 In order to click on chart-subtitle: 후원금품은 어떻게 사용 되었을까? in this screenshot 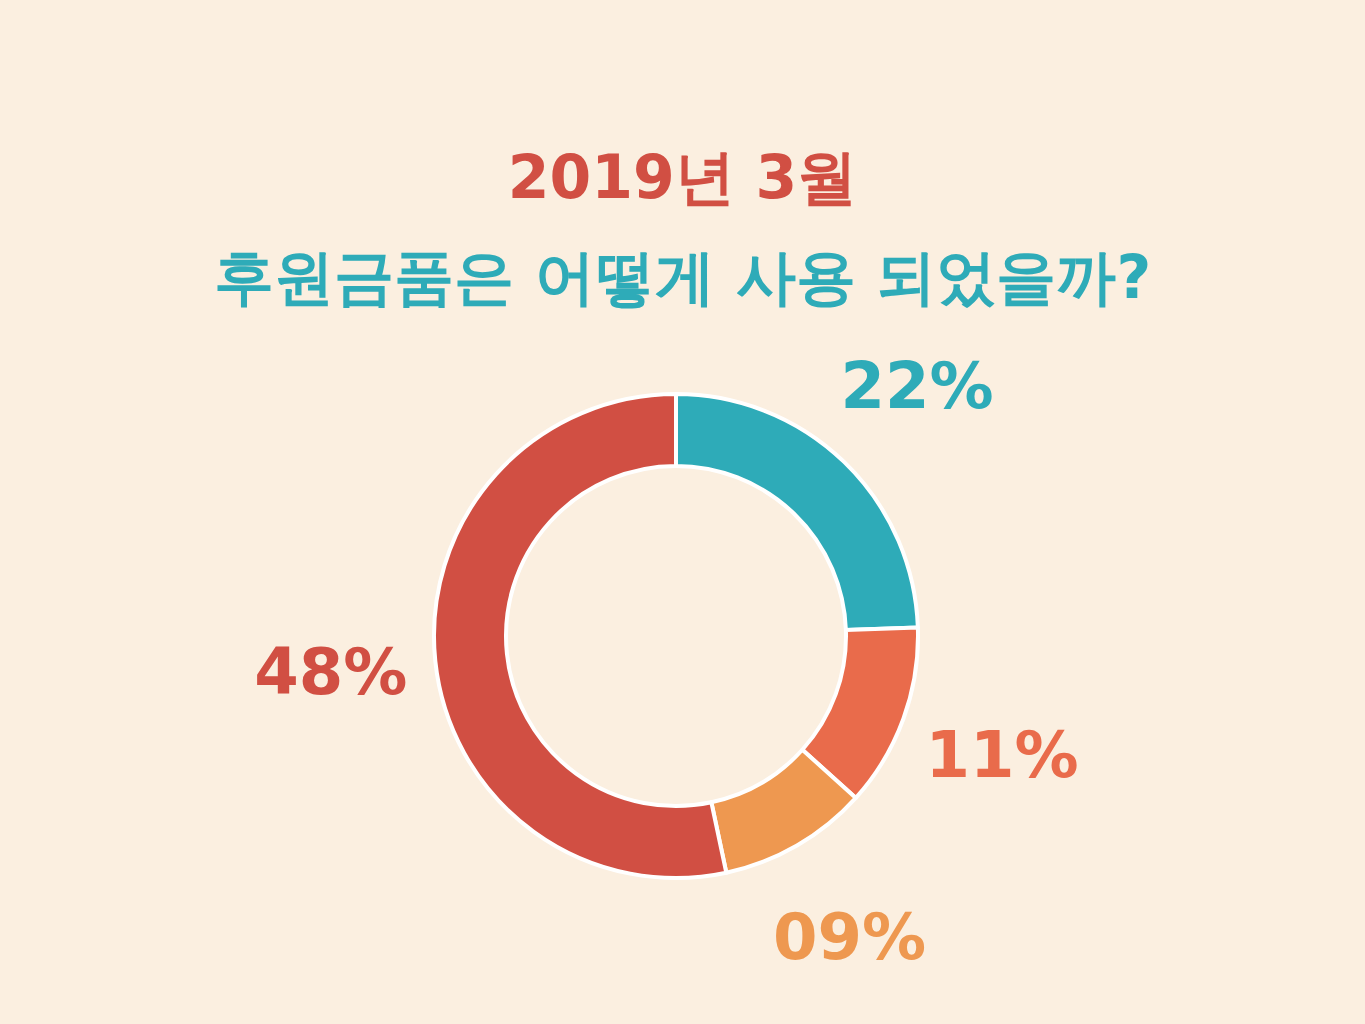, I will do `click(682, 277)`.